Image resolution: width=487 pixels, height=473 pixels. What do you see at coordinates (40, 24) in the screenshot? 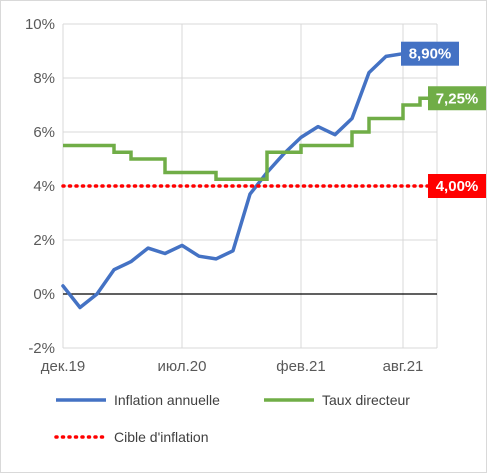
I see `y-tick-label: 10%` at bounding box center [40, 24].